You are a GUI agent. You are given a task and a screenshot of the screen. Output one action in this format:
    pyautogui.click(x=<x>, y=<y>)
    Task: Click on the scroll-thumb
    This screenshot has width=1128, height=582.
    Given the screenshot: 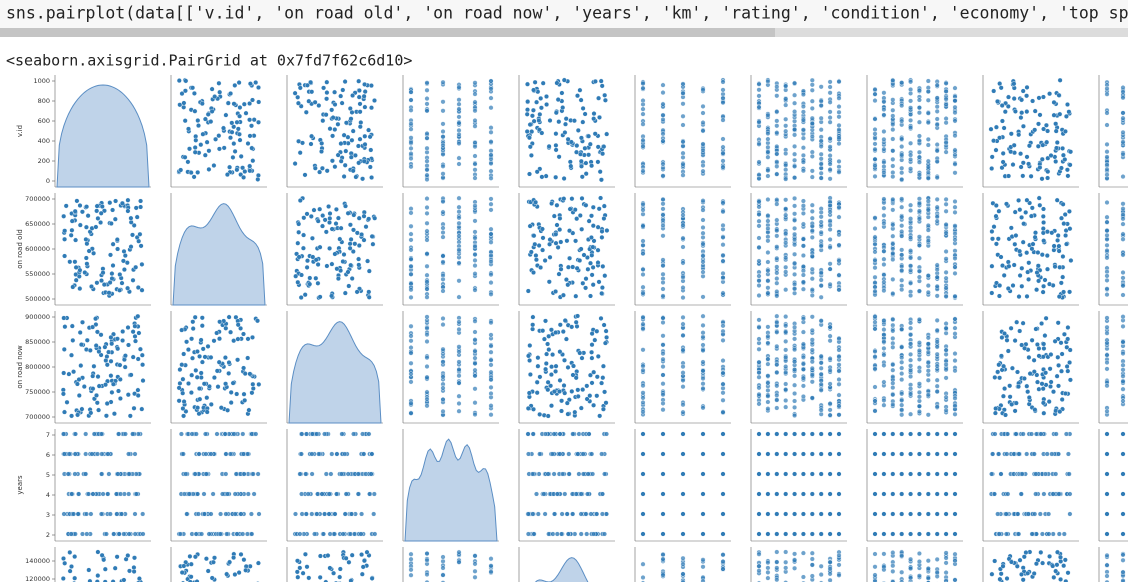 What is the action you would take?
    pyautogui.click(x=387, y=32)
    